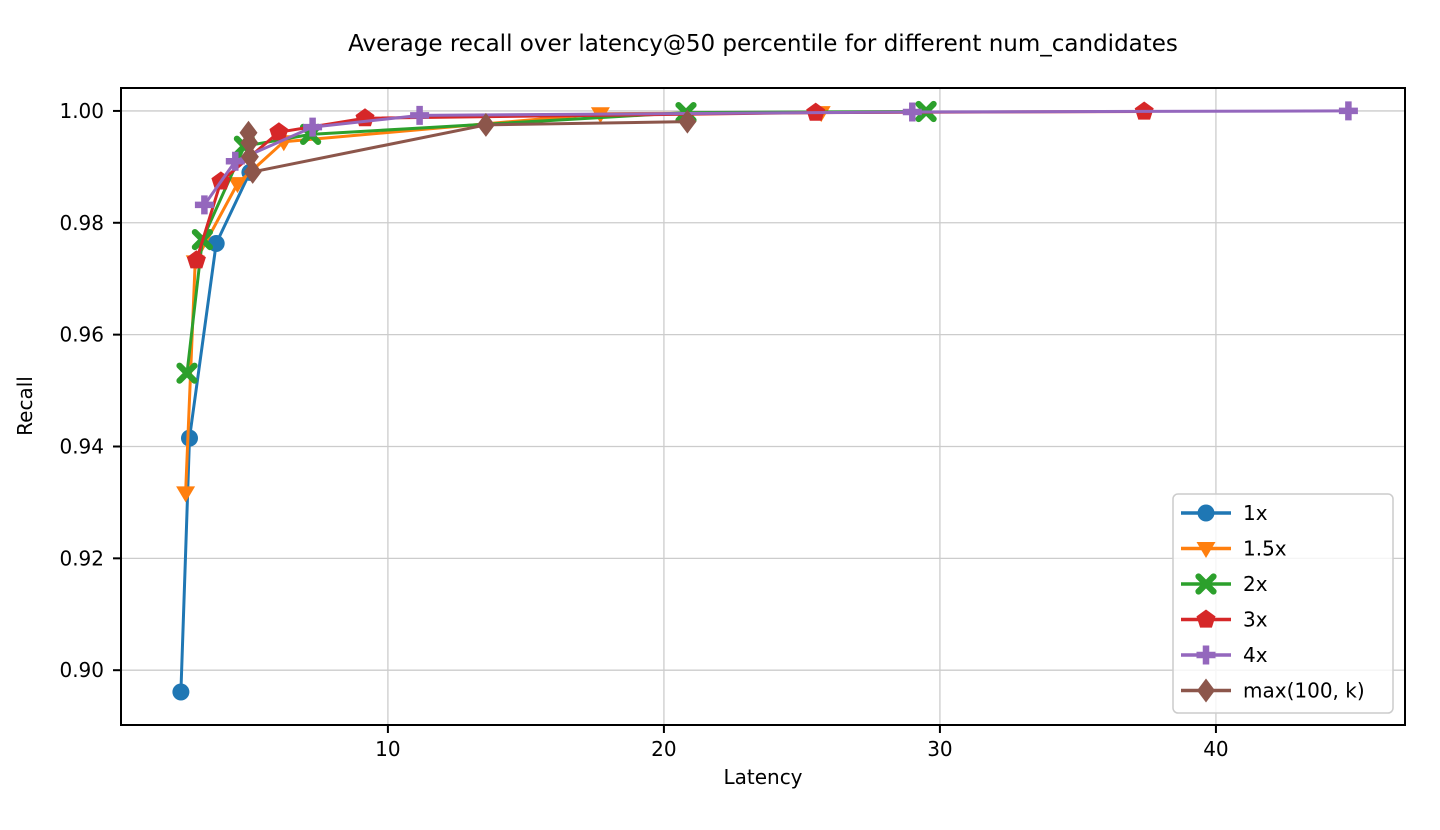 The image size is (1440, 830). What do you see at coordinates (1255, 620) in the screenshot?
I see `legend-label-3x: 3x` at bounding box center [1255, 620].